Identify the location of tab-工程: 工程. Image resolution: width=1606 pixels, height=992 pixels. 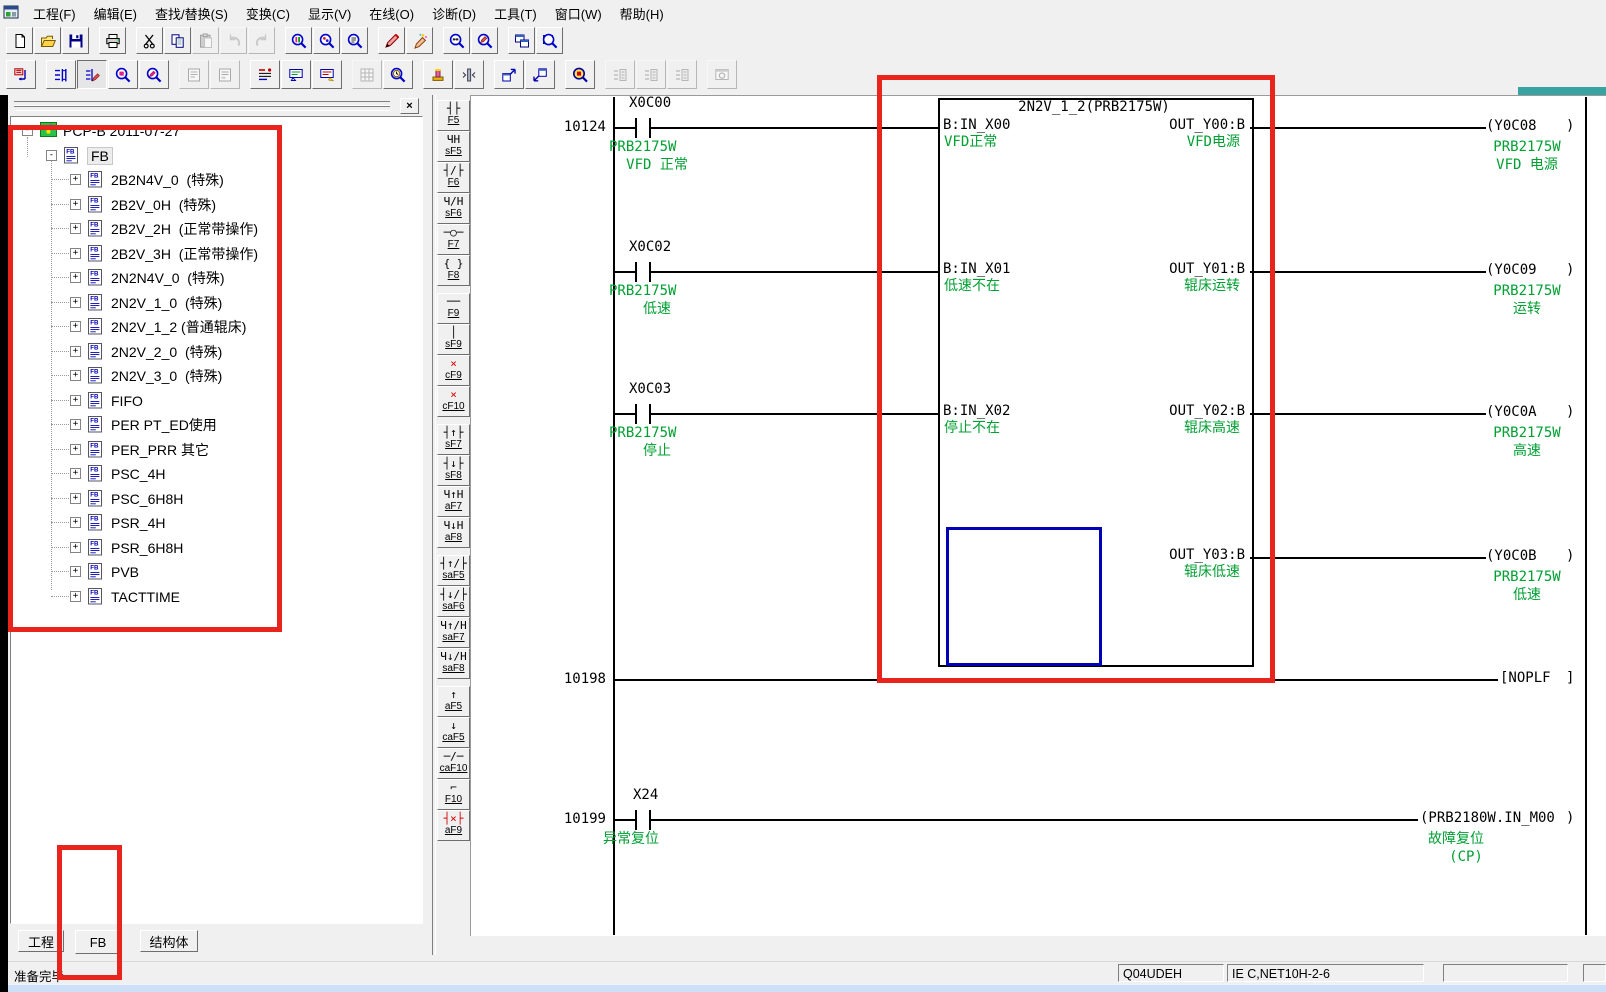
(41, 941).